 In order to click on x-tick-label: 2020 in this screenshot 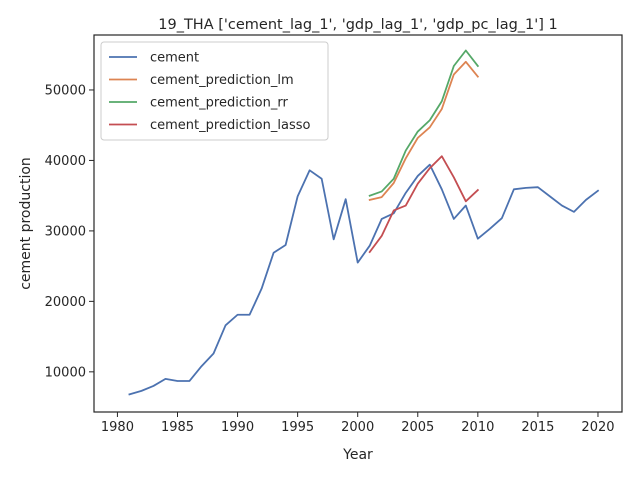, I will do `click(597, 427)`.